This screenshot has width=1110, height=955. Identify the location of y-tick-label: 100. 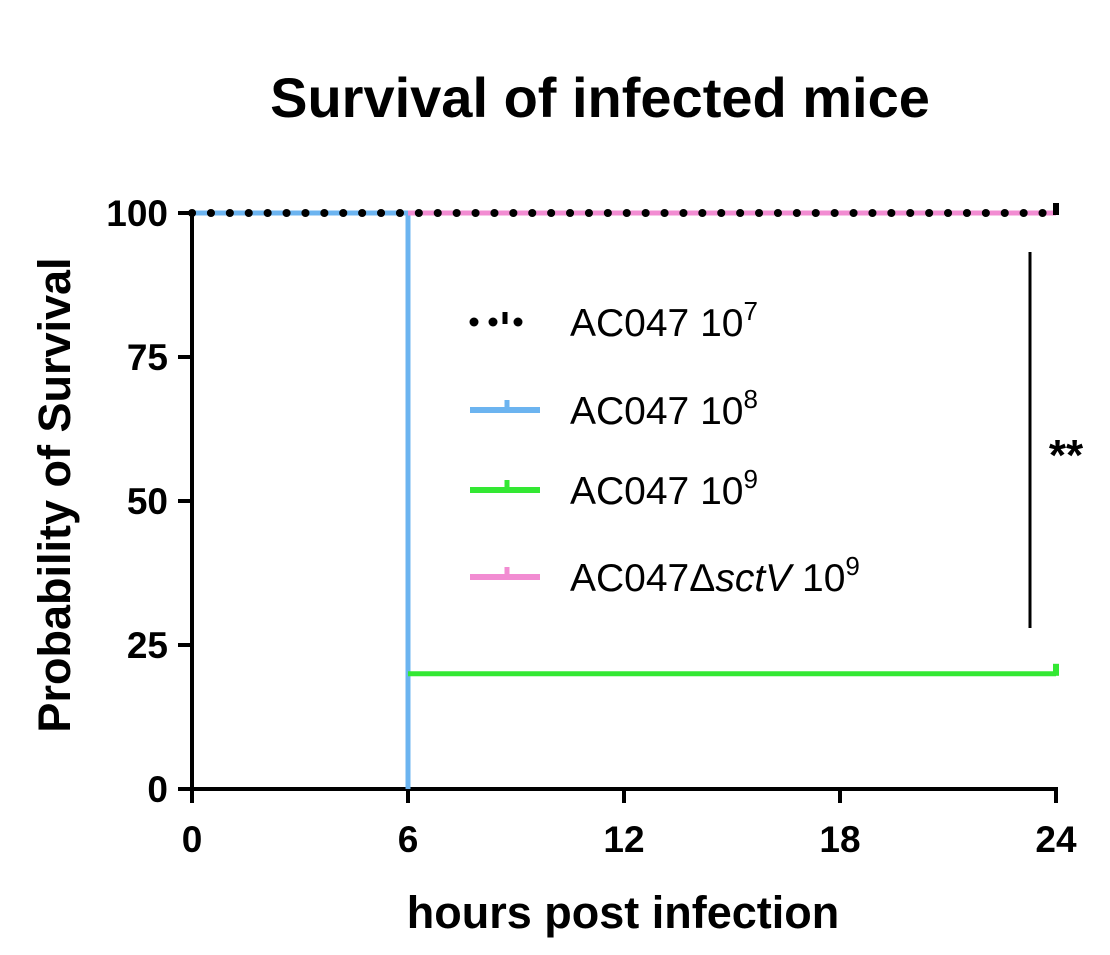
(137, 213).